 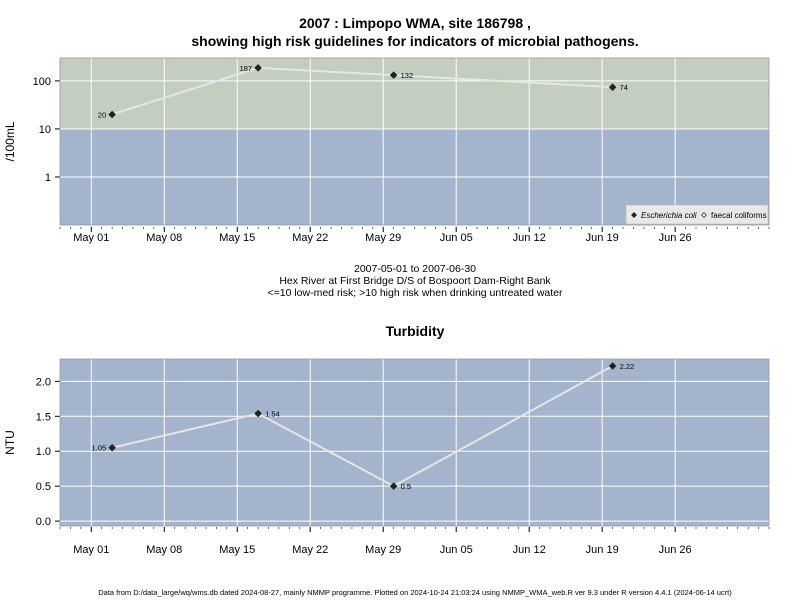 What do you see at coordinates (634, 215) in the screenshot?
I see `legend-marker-ecoli` at bounding box center [634, 215].